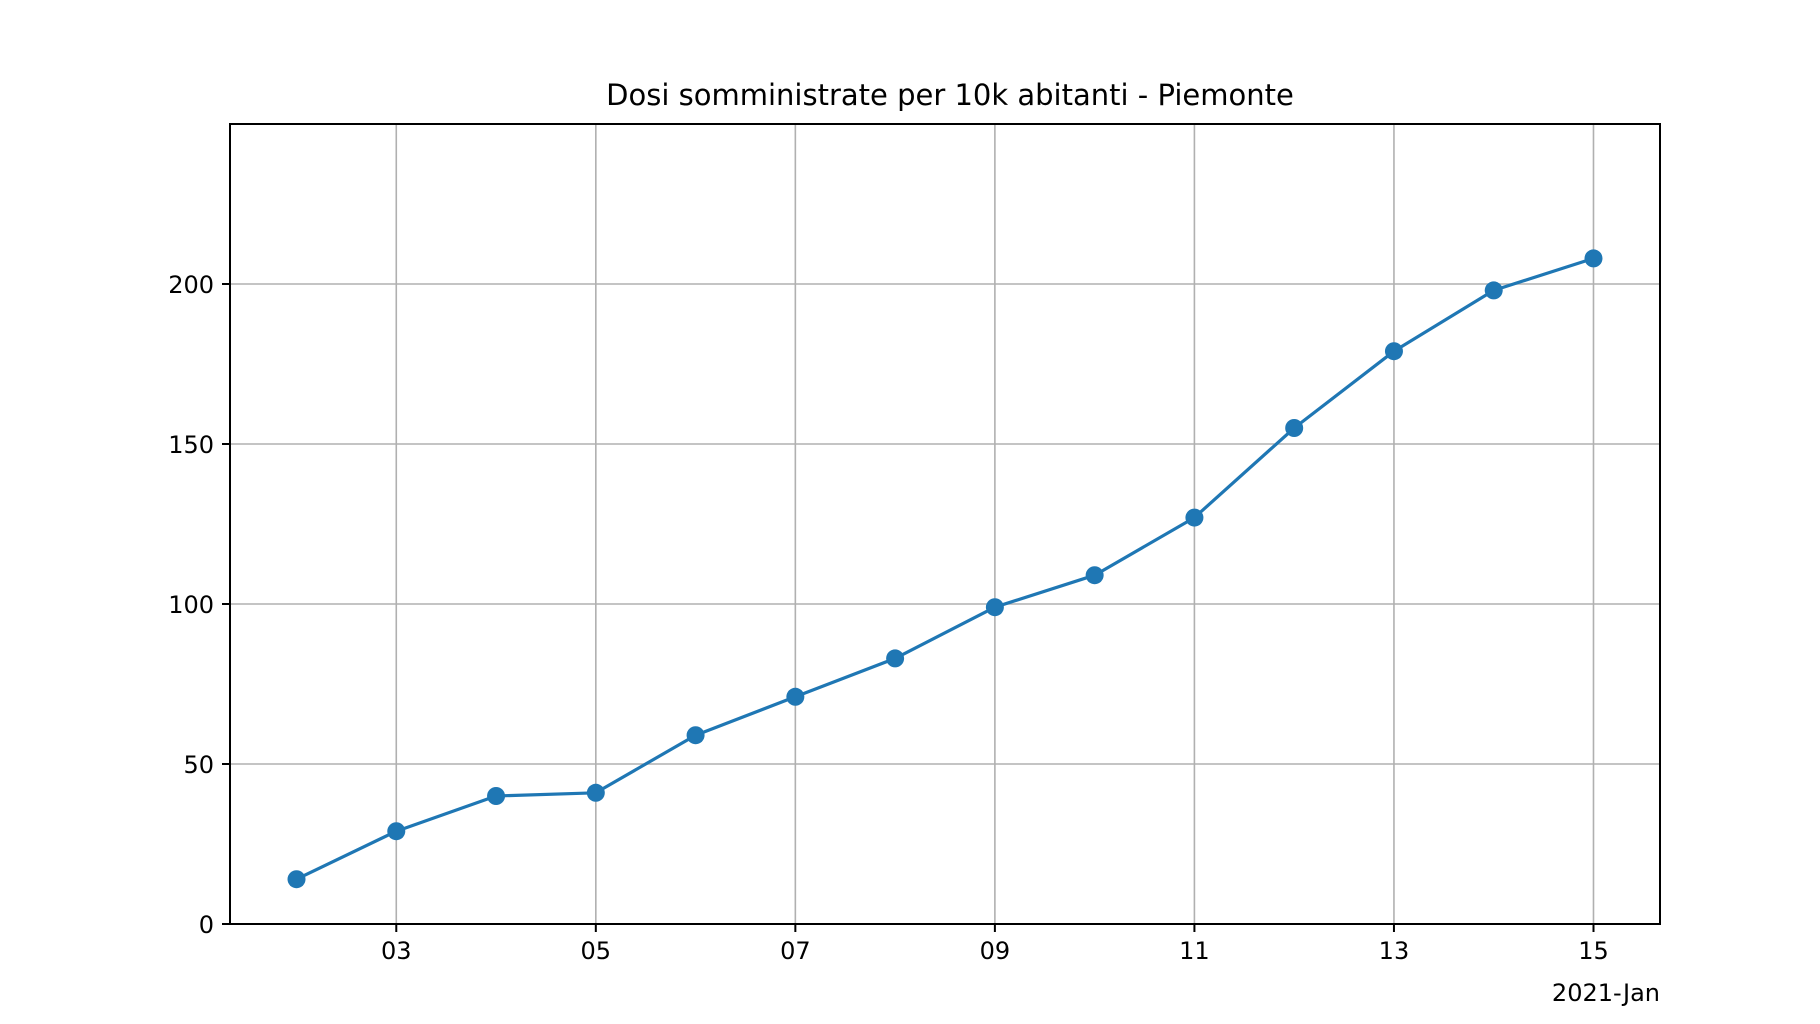  What do you see at coordinates (995, 951) in the screenshot?
I see `x-tick-label: 09` at bounding box center [995, 951].